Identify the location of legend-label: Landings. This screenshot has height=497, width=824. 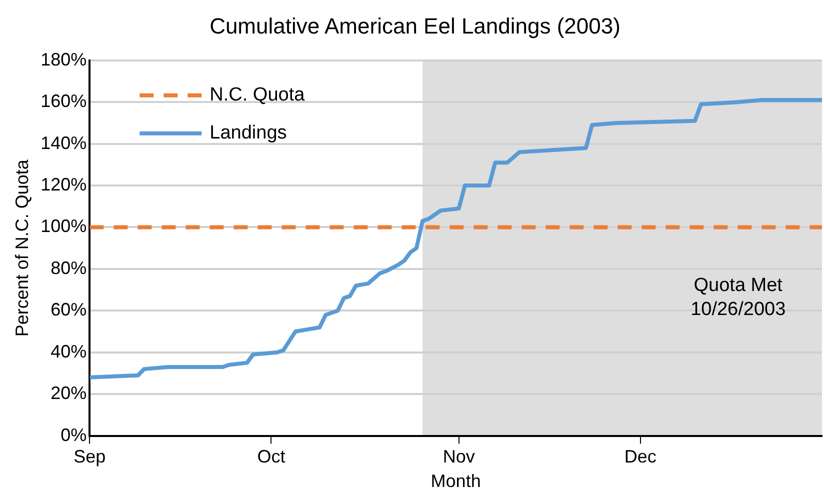
(248, 133).